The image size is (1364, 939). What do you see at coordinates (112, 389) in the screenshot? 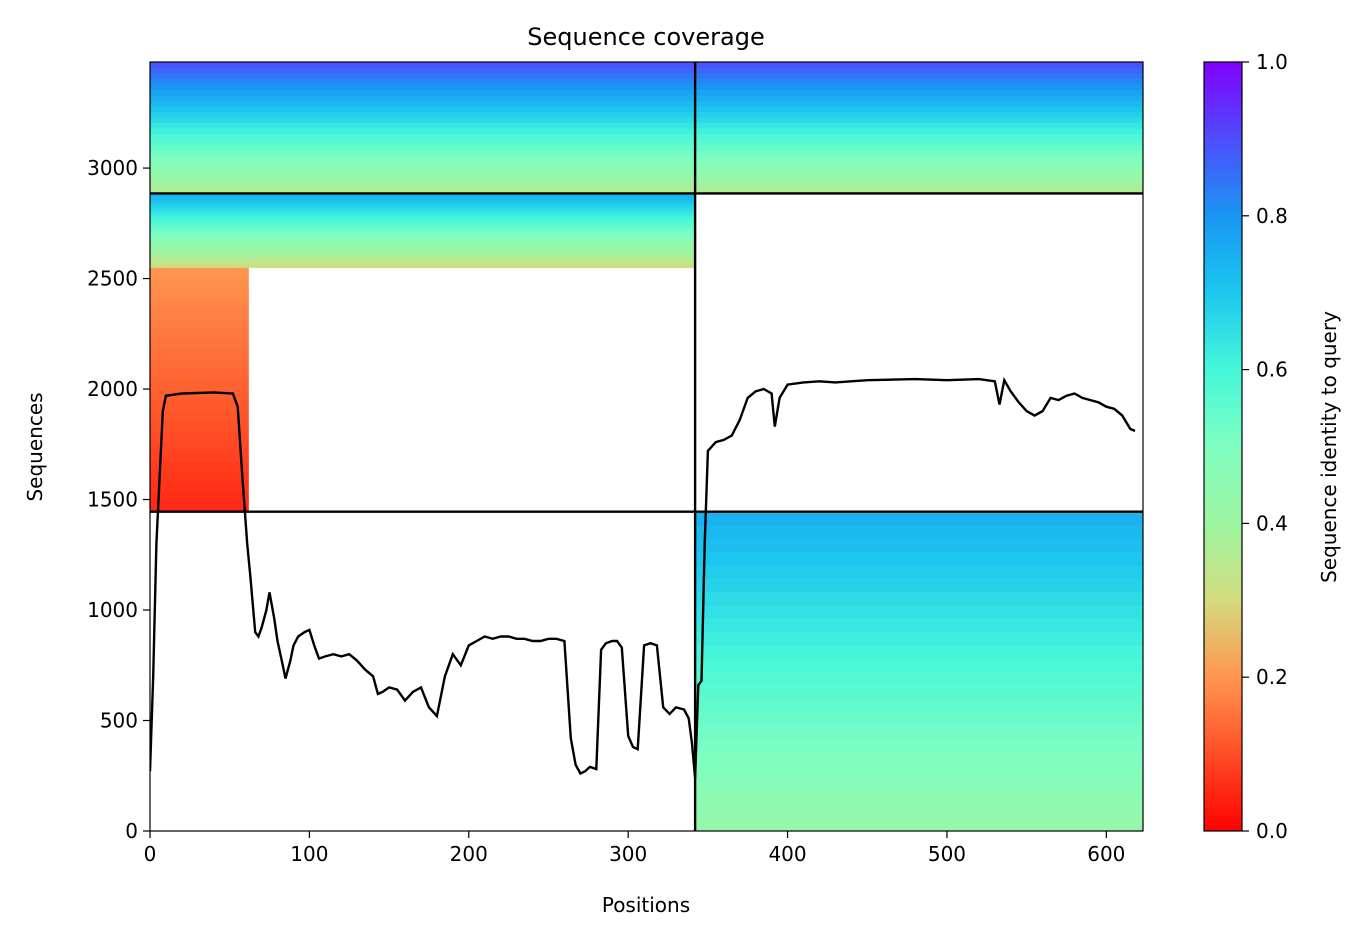
I see `y-tick-label: 2000` at bounding box center [112, 389].